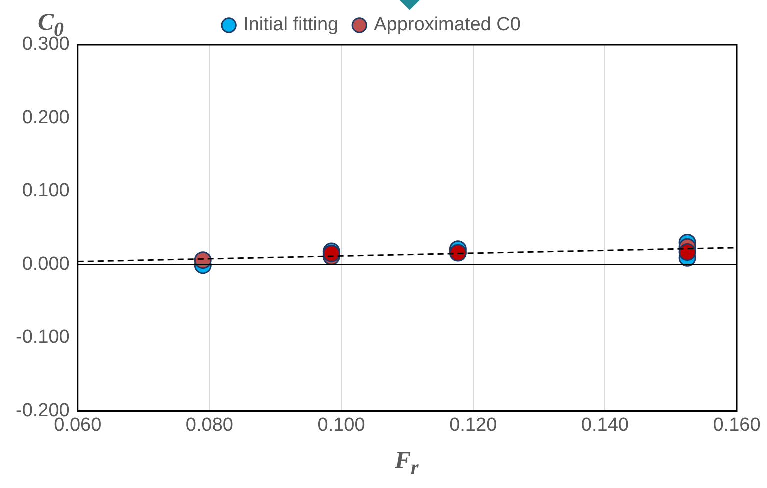  I want to click on y-tick-label: 0.000, so click(46, 264).